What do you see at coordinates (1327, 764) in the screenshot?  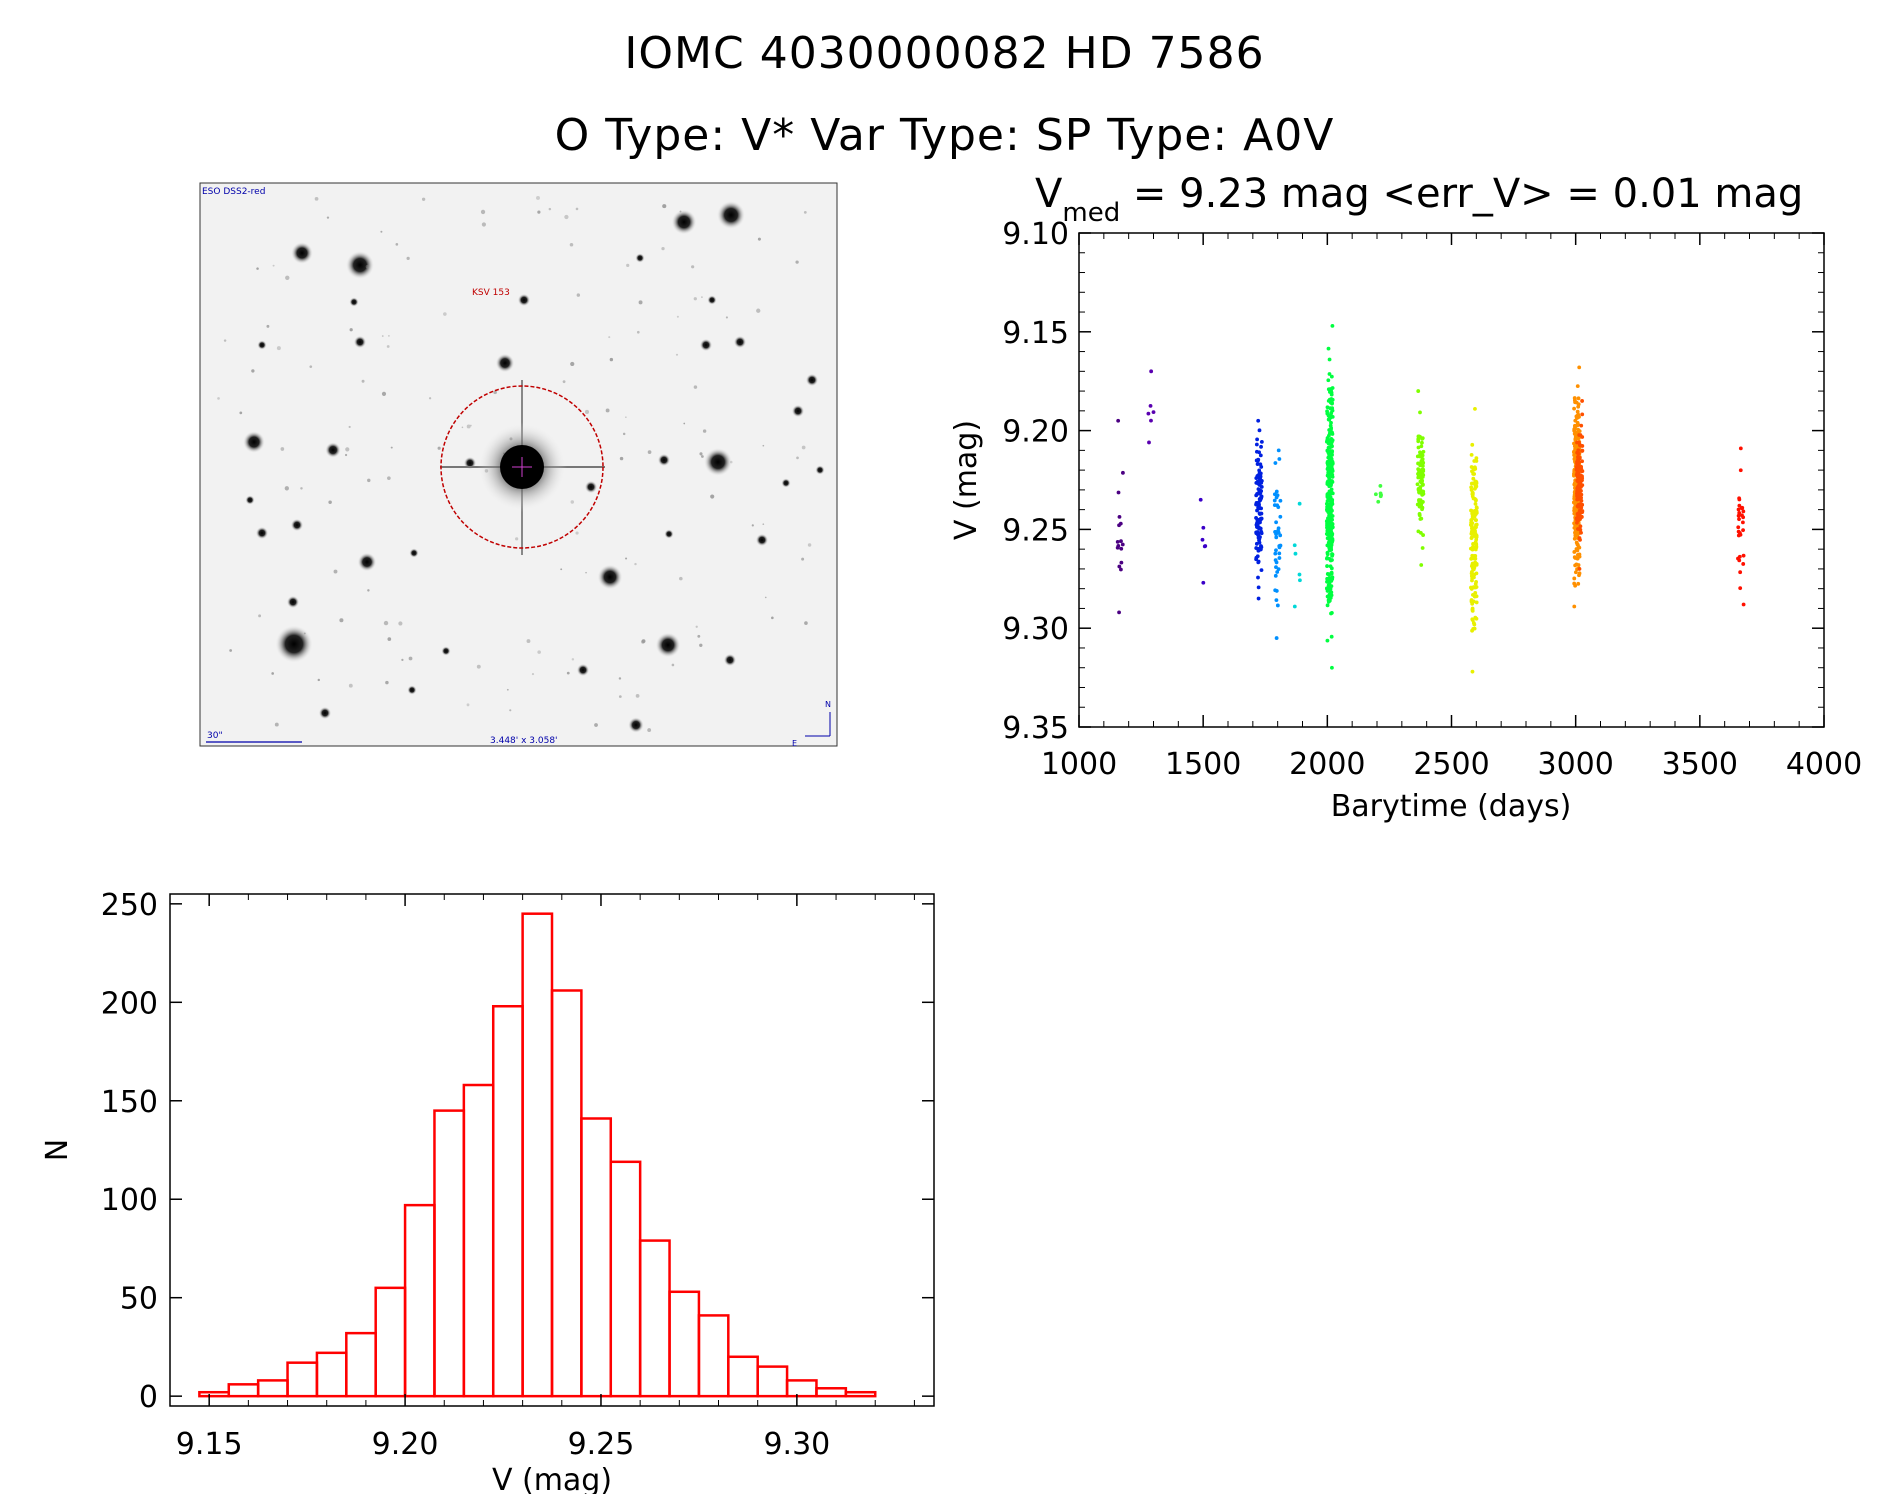 I see `lc-xtick-label: 2000` at bounding box center [1327, 764].